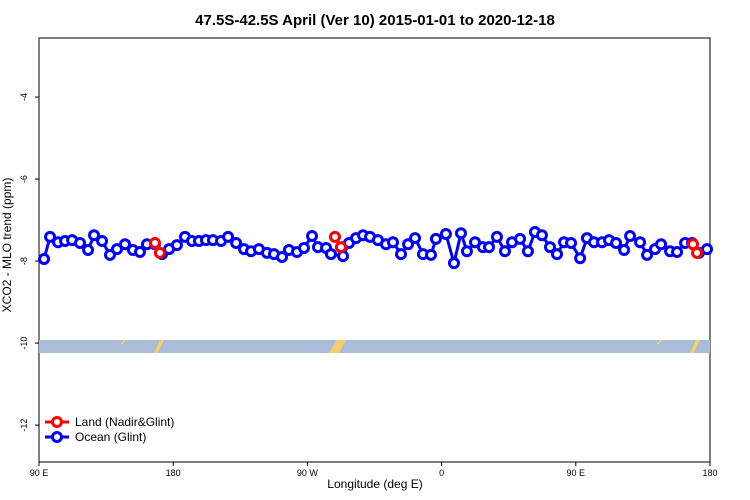 The height and width of the screenshot is (500, 750). Describe the element at coordinates (7, 245) in the screenshot. I see `y-axis-label: XCO2 - MLO trend (ppm)` at that location.